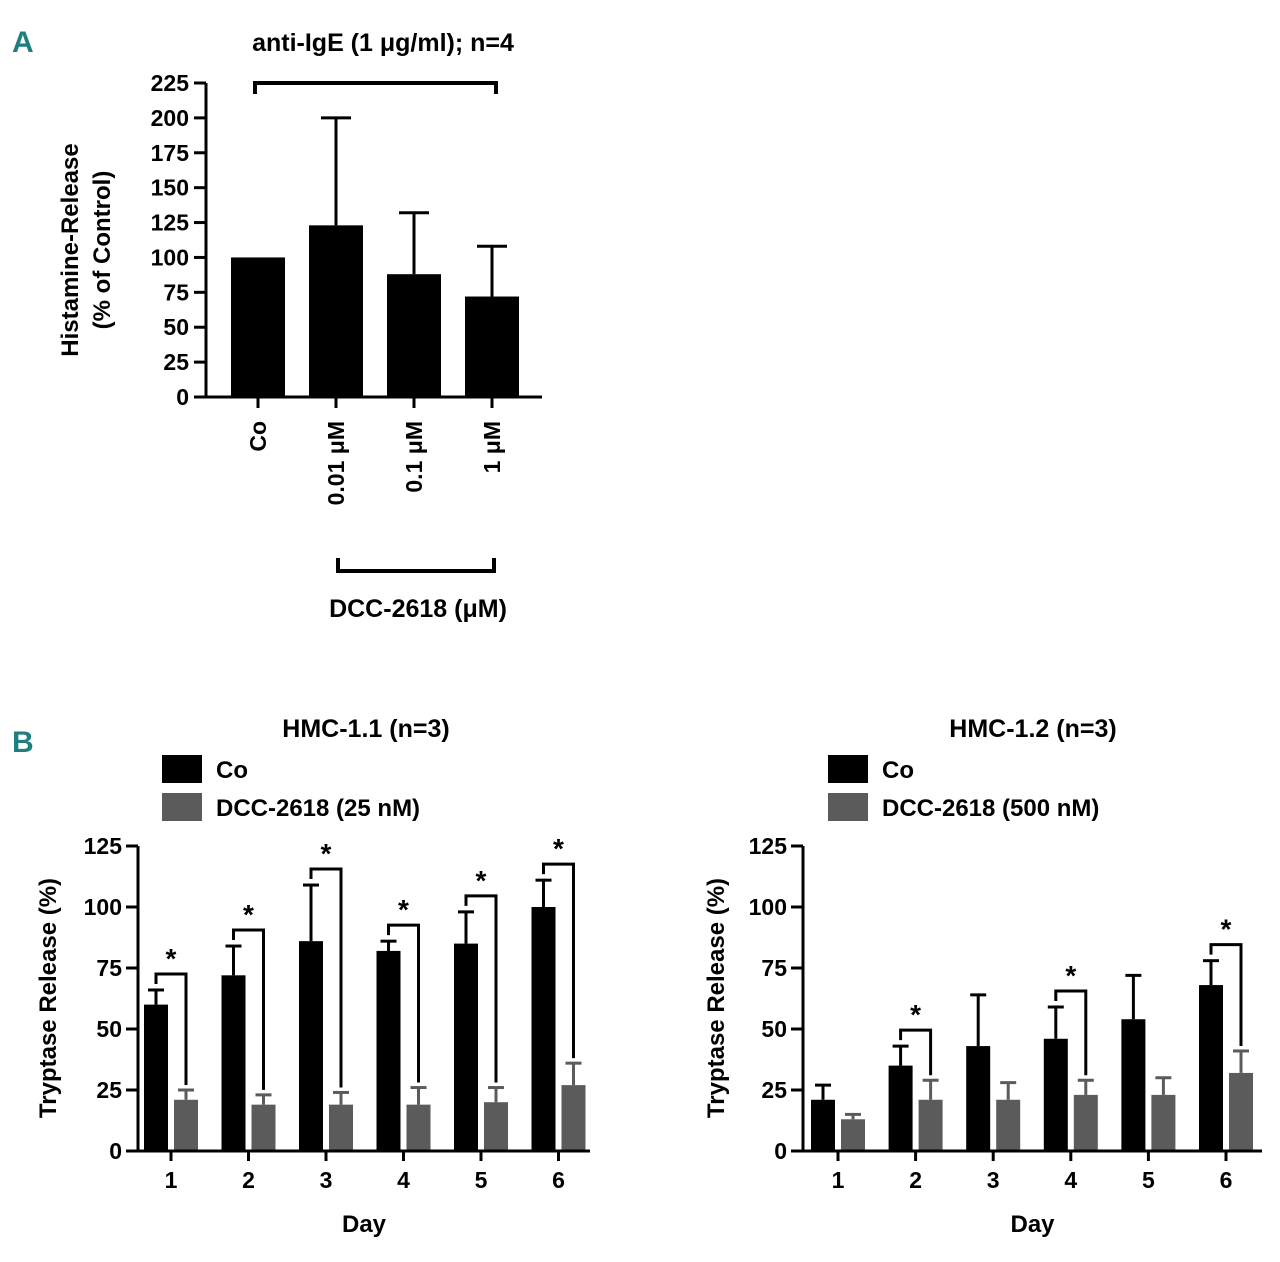 This screenshot has width=1280, height=1262. I want to click on x-tick-label: 0.01 μM, so click(336, 463).